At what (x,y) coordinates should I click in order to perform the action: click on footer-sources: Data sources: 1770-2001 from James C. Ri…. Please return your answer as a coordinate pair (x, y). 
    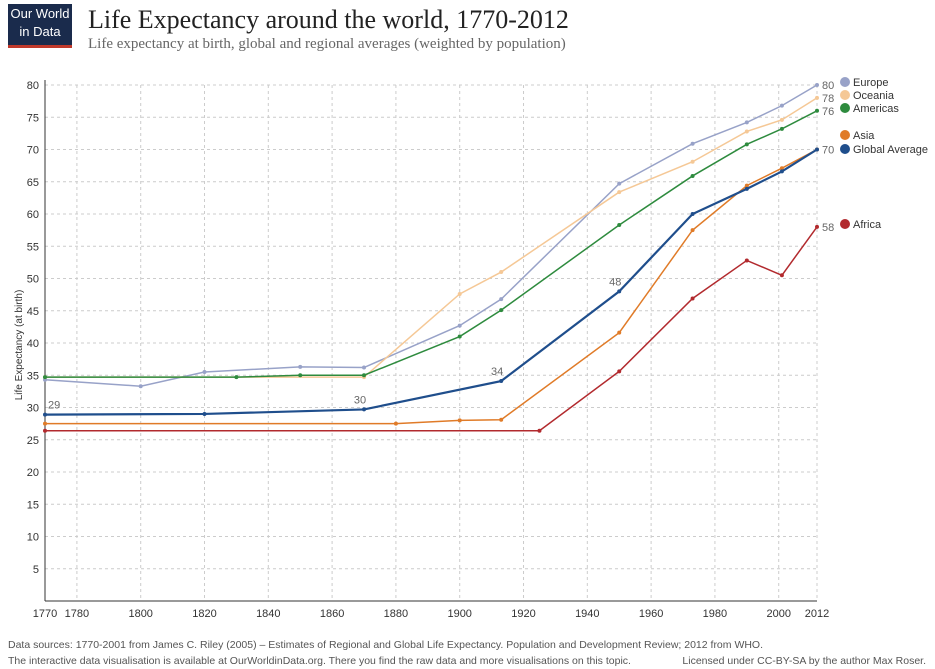
    Looking at the image, I should click on (385, 645).